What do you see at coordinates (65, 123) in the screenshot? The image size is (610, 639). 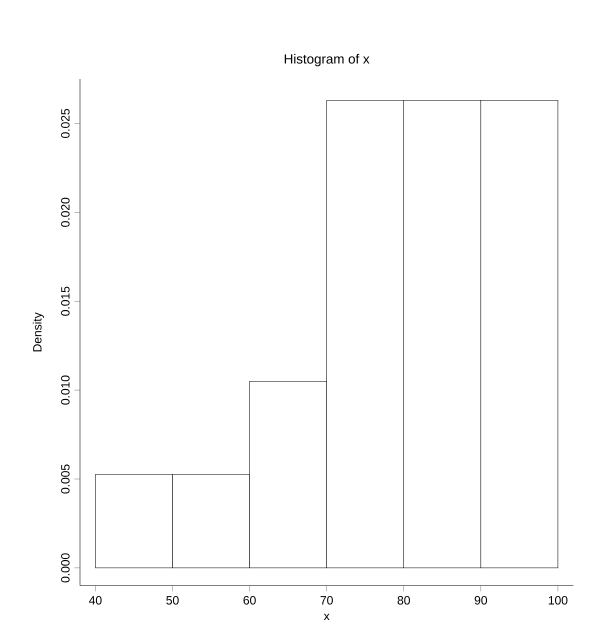 I see `y-tick-label: 0.025` at bounding box center [65, 123].